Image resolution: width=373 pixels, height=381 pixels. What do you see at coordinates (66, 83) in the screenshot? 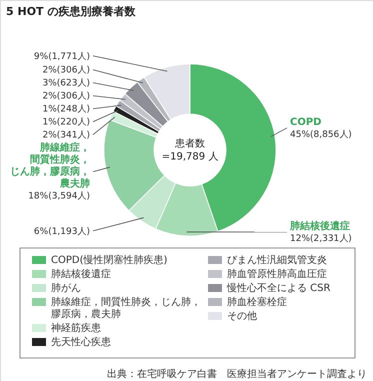
I see `data-label: 3%(623人)` at bounding box center [66, 83].